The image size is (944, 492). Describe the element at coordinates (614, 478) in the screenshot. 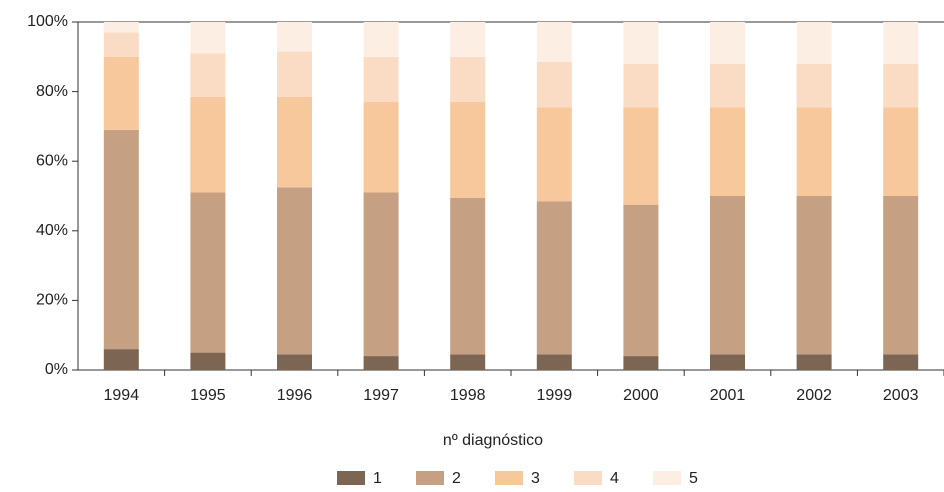

I see `legend-label: 4` at that location.